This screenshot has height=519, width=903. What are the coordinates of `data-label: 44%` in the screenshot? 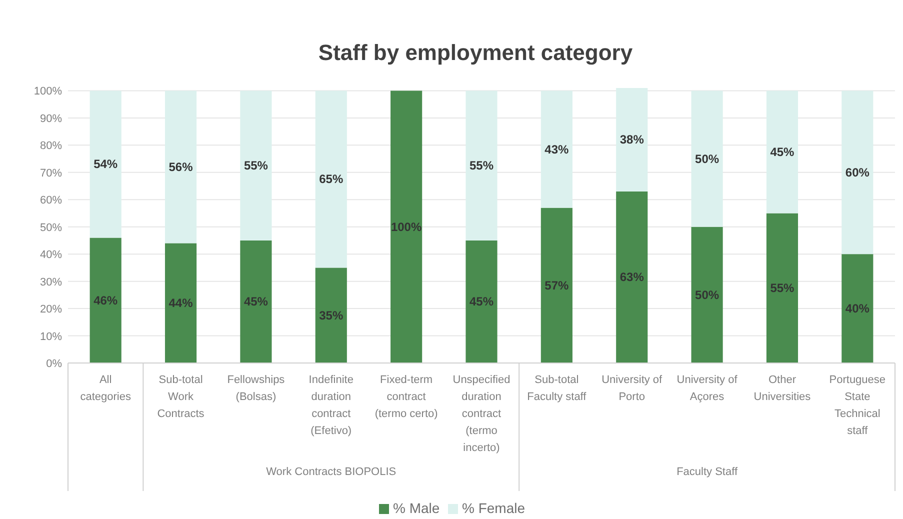 It's located at (181, 303).